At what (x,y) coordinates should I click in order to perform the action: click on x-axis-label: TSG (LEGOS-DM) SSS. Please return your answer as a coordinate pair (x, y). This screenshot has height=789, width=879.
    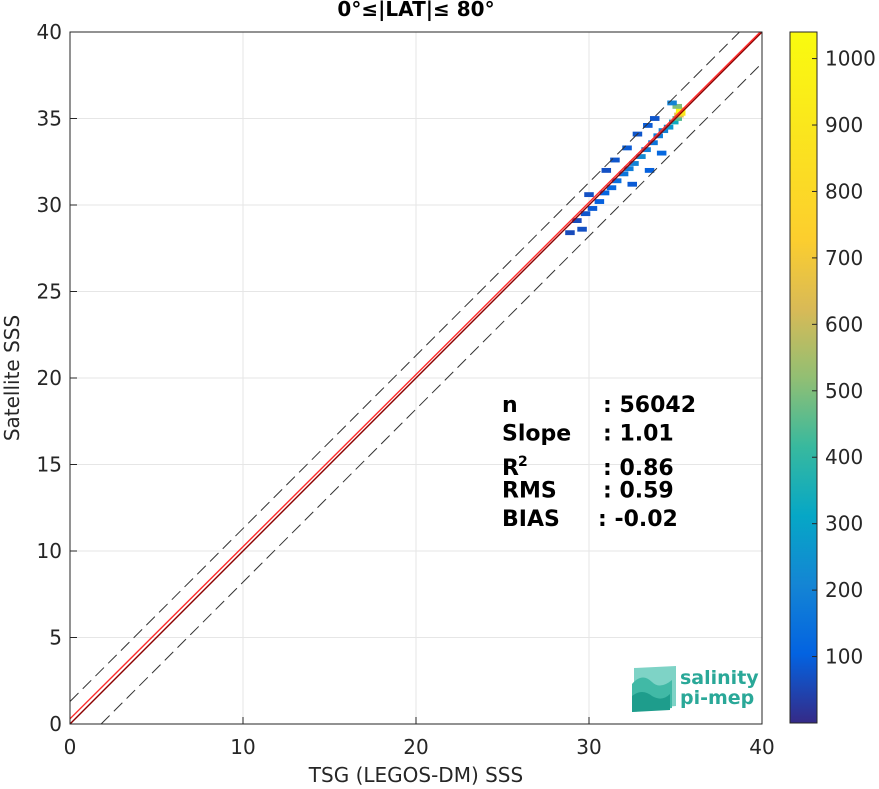
    Looking at the image, I should click on (415, 775).